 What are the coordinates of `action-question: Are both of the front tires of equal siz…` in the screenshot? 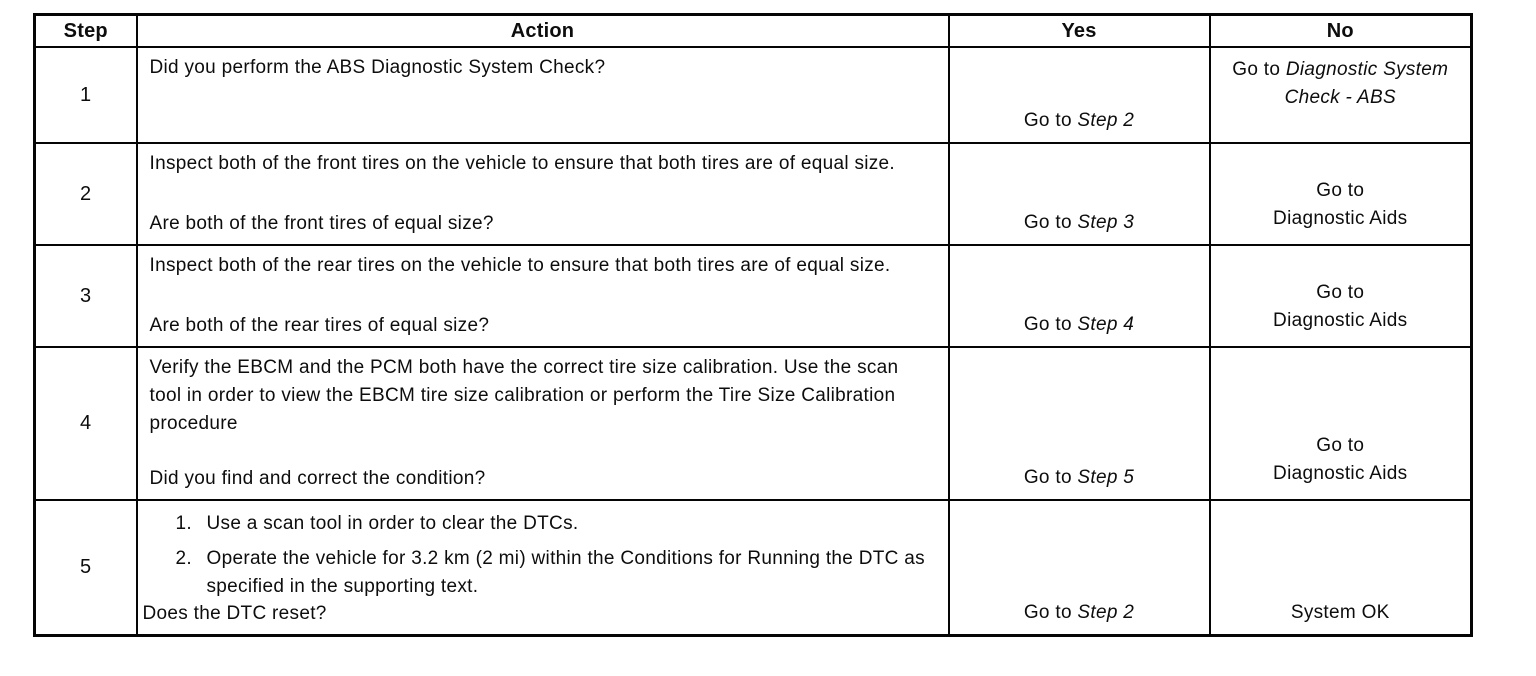 It's located at (321, 223).